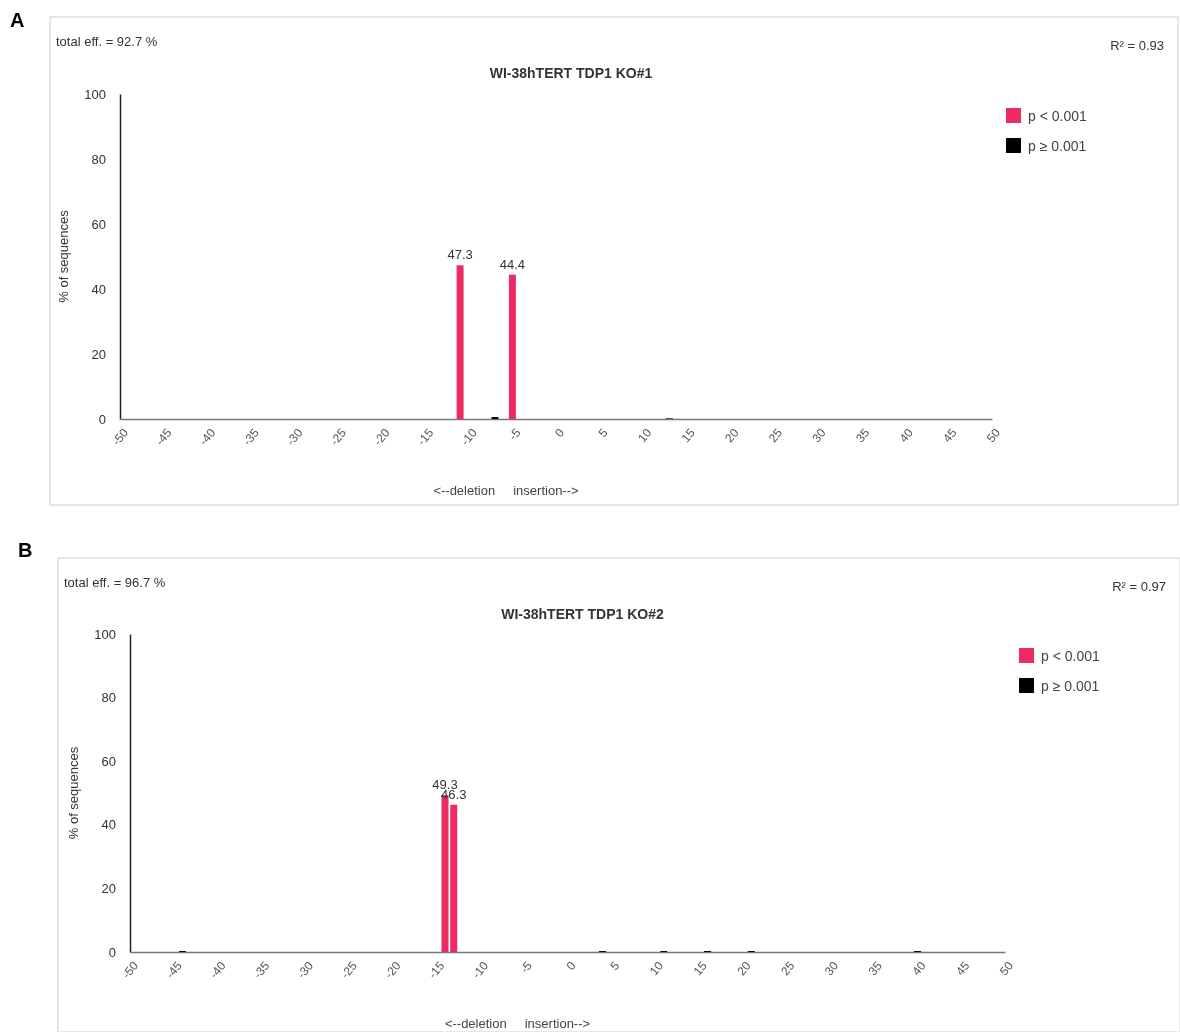 The width and height of the screenshot is (1180, 1032). What do you see at coordinates (107, 41) in the screenshot?
I see `text: total eff. = 92.7 %` at bounding box center [107, 41].